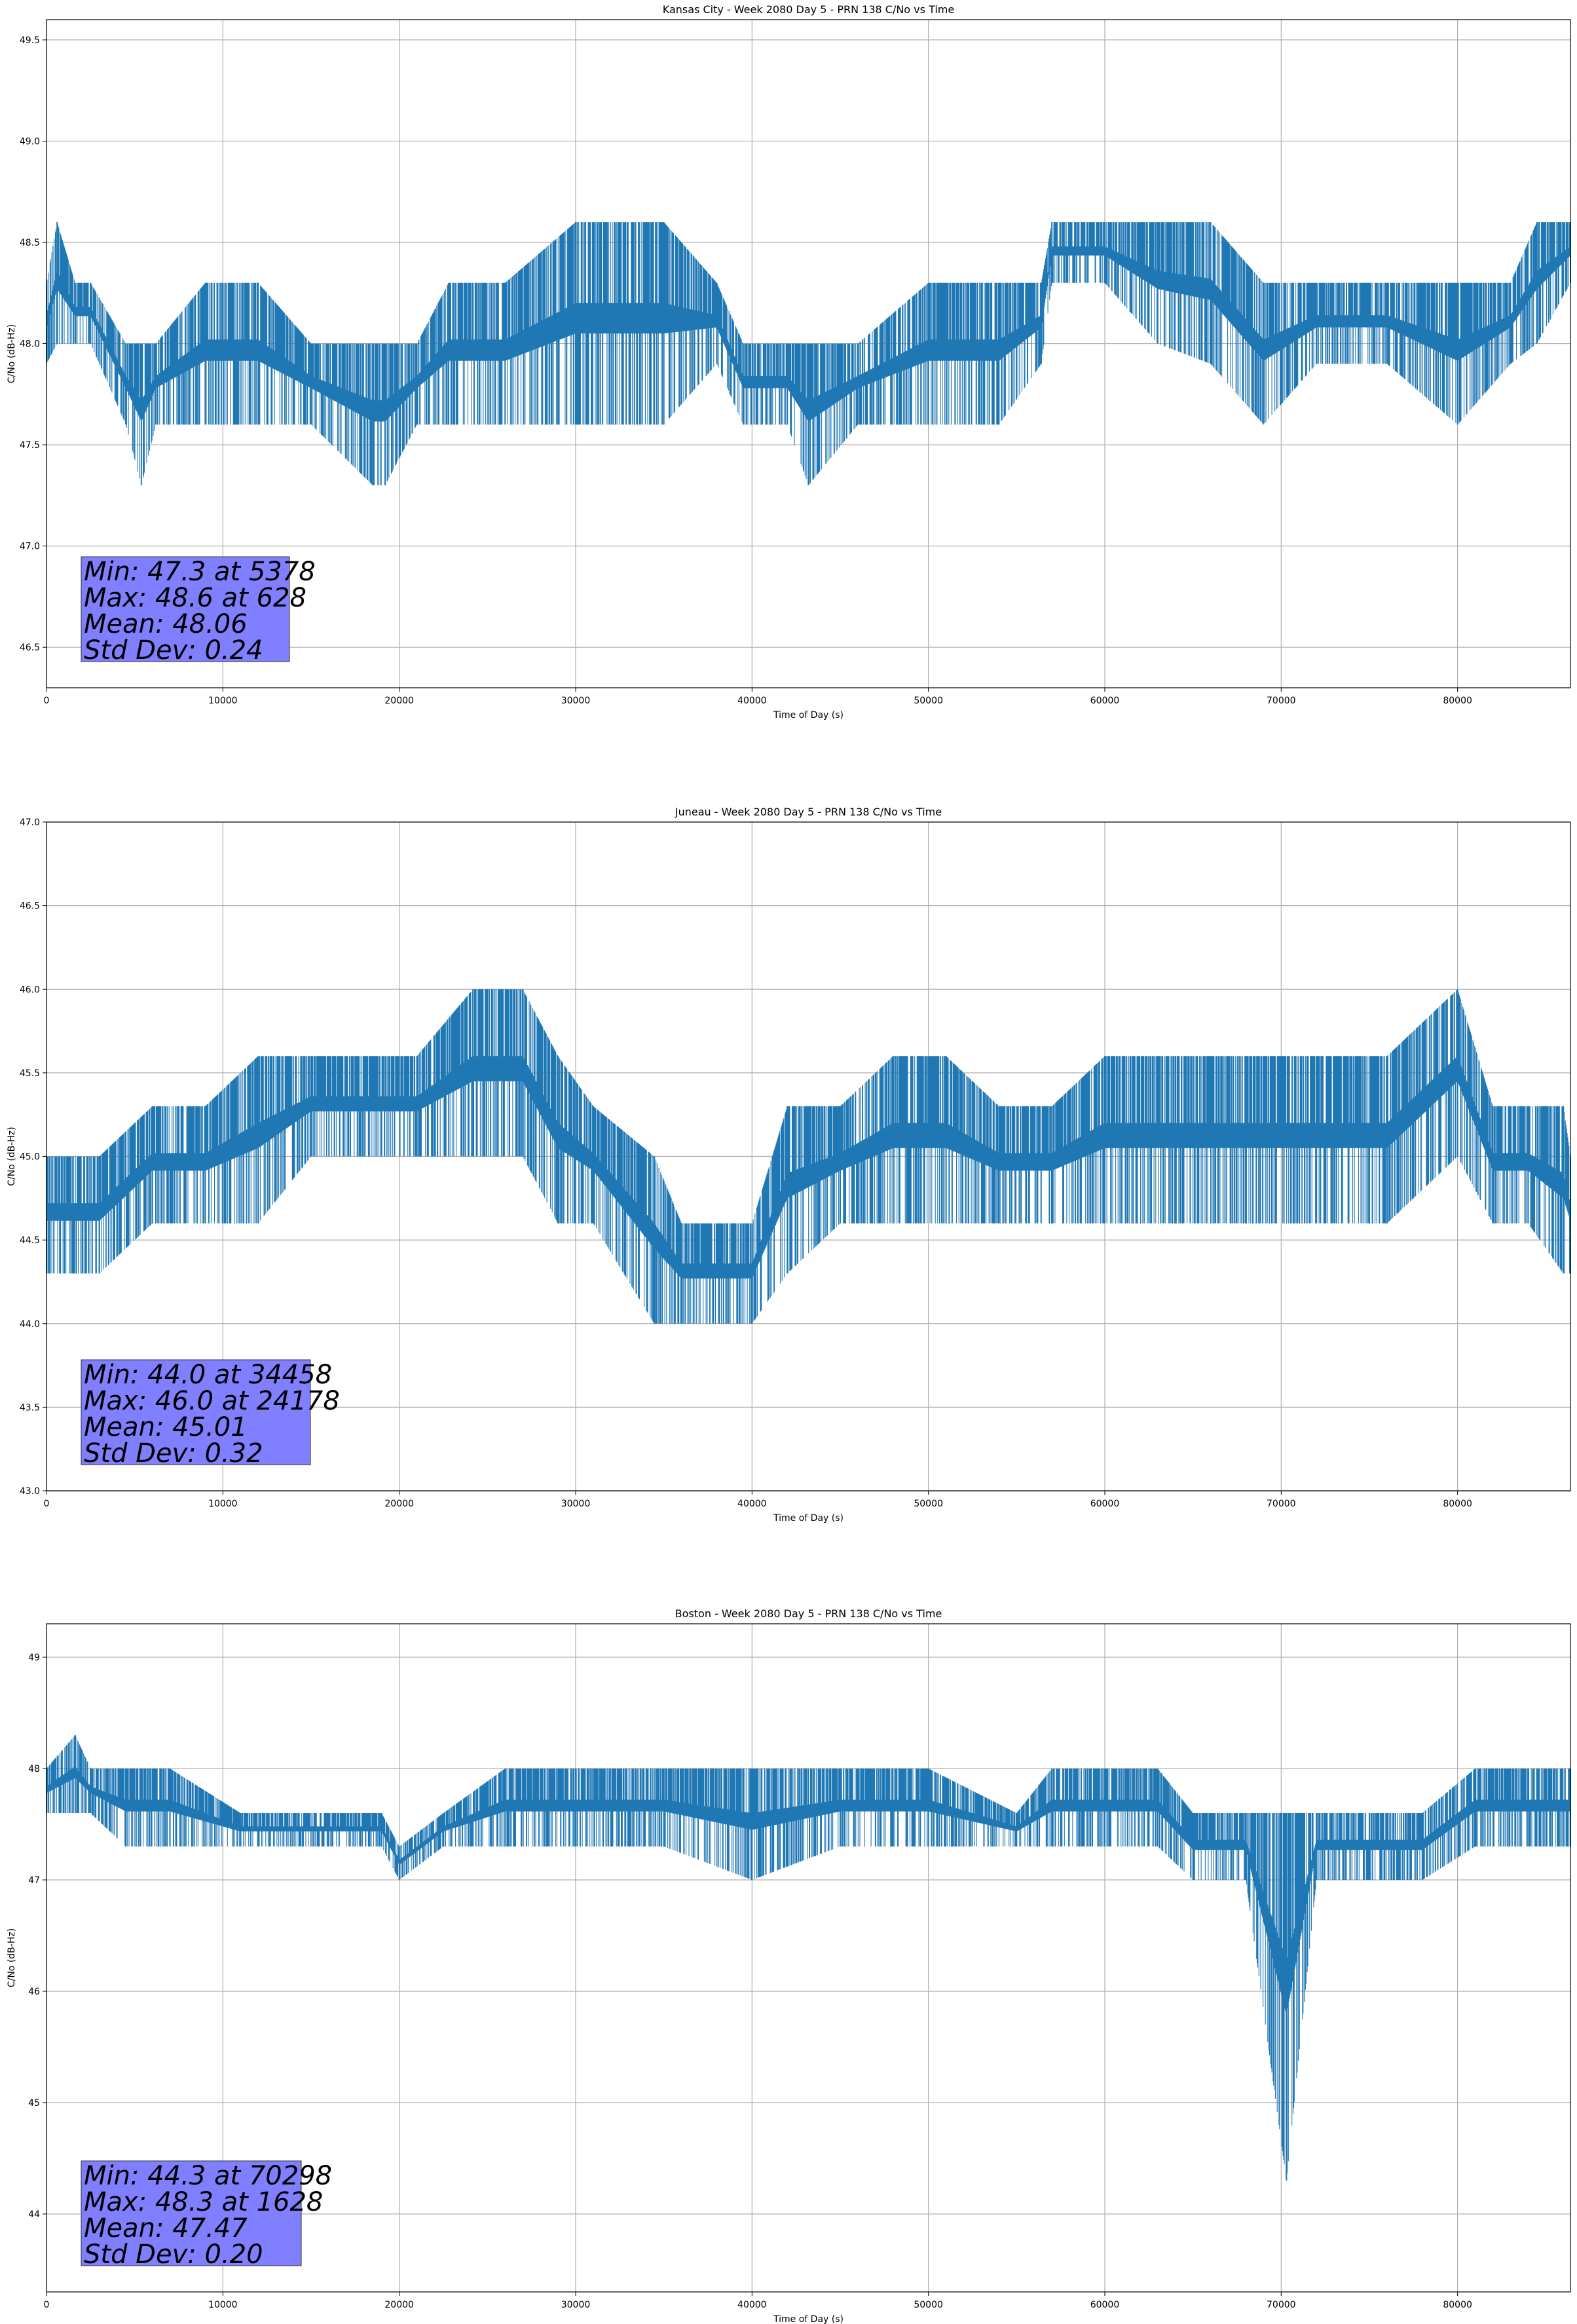 The height and width of the screenshot is (2324, 1577). What do you see at coordinates (30, 141) in the screenshot?
I see `y-tick-label: 49.0` at bounding box center [30, 141].